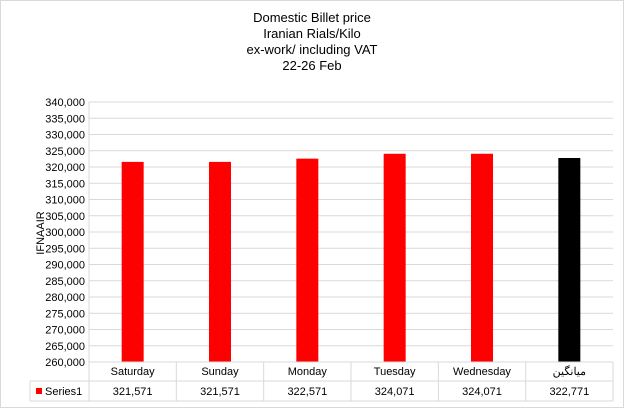 This screenshot has height=408, width=624. What do you see at coordinates (307, 392) in the screenshot?
I see `data-value-label: 322,571` at bounding box center [307, 392].